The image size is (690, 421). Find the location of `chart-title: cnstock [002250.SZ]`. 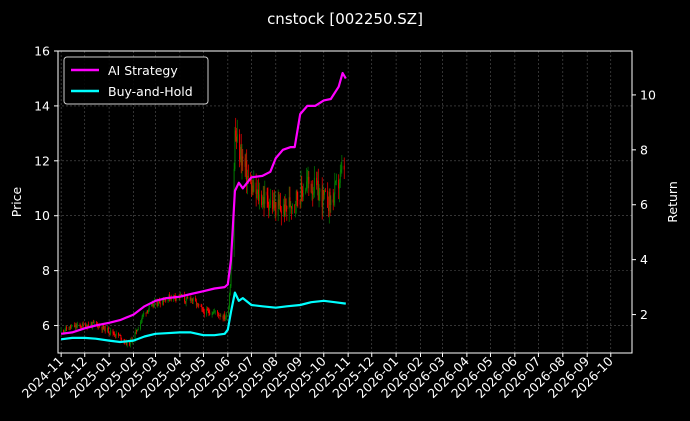

chart-title: cnstock [002250.SZ] is located at coordinates (345, 19).